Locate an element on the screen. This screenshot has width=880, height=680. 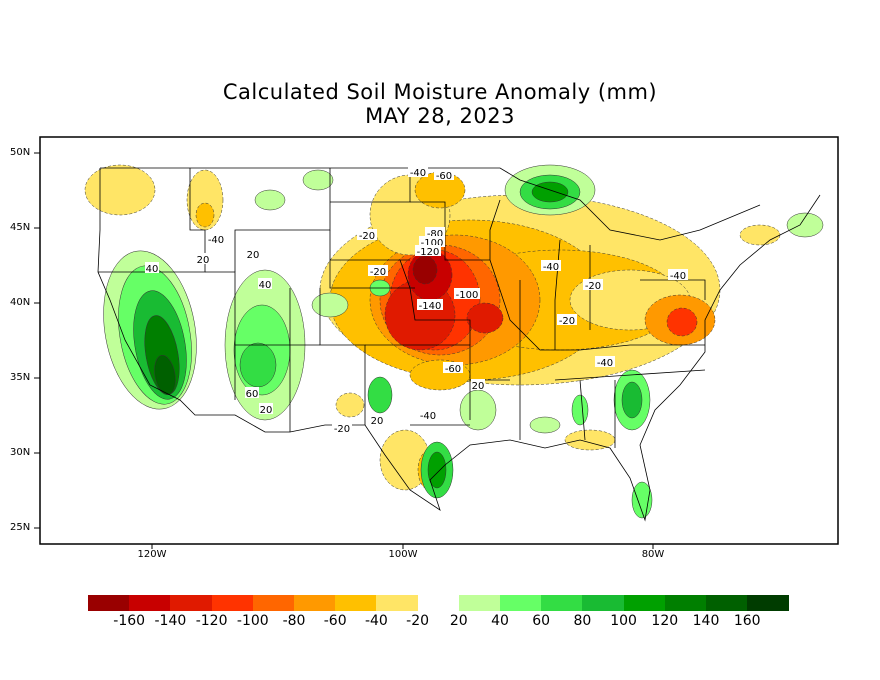
contour-label: -60 is located at coordinates (453, 368).